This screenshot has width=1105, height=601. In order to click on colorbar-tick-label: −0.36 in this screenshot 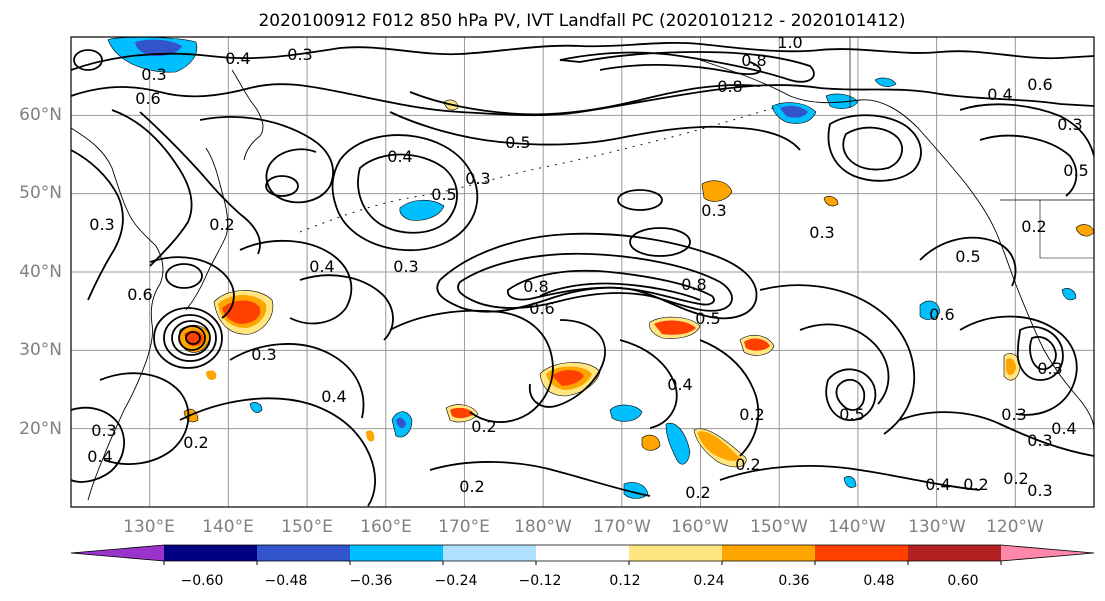, I will do `click(371, 581)`.